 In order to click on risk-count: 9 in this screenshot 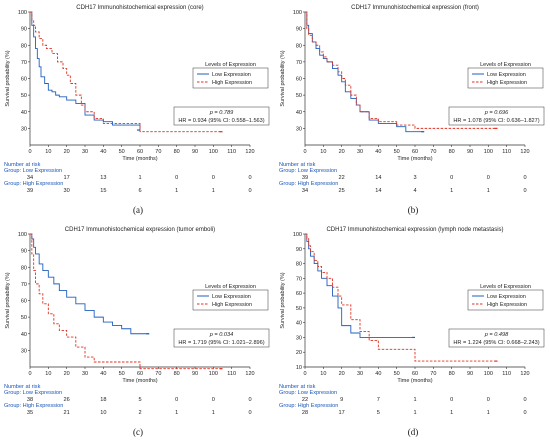, I will do `click(341, 400)`.